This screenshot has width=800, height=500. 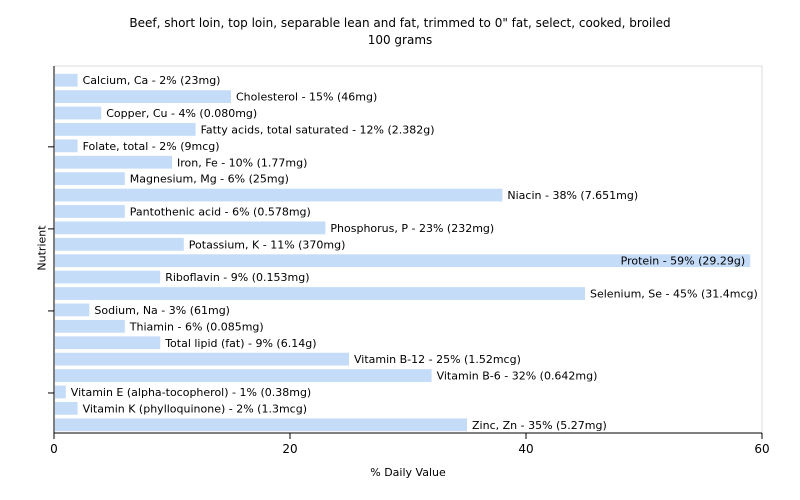 I want to click on bar-label: Phosphorus, P - 23% (232mg), so click(x=412, y=228).